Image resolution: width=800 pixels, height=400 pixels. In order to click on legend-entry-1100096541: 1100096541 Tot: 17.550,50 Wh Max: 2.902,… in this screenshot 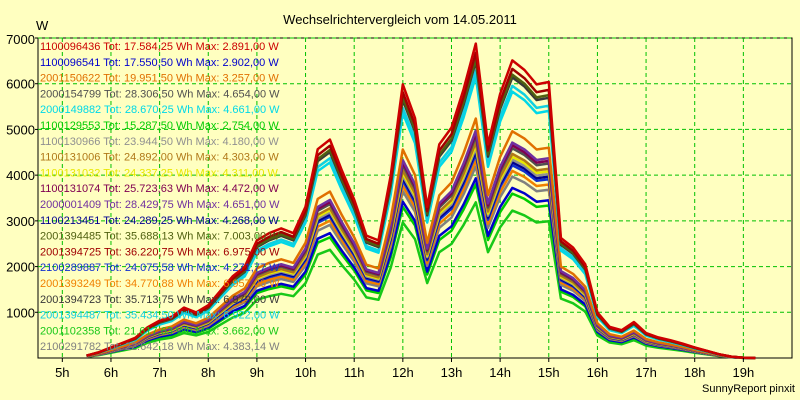, I will do `click(159, 63)`.